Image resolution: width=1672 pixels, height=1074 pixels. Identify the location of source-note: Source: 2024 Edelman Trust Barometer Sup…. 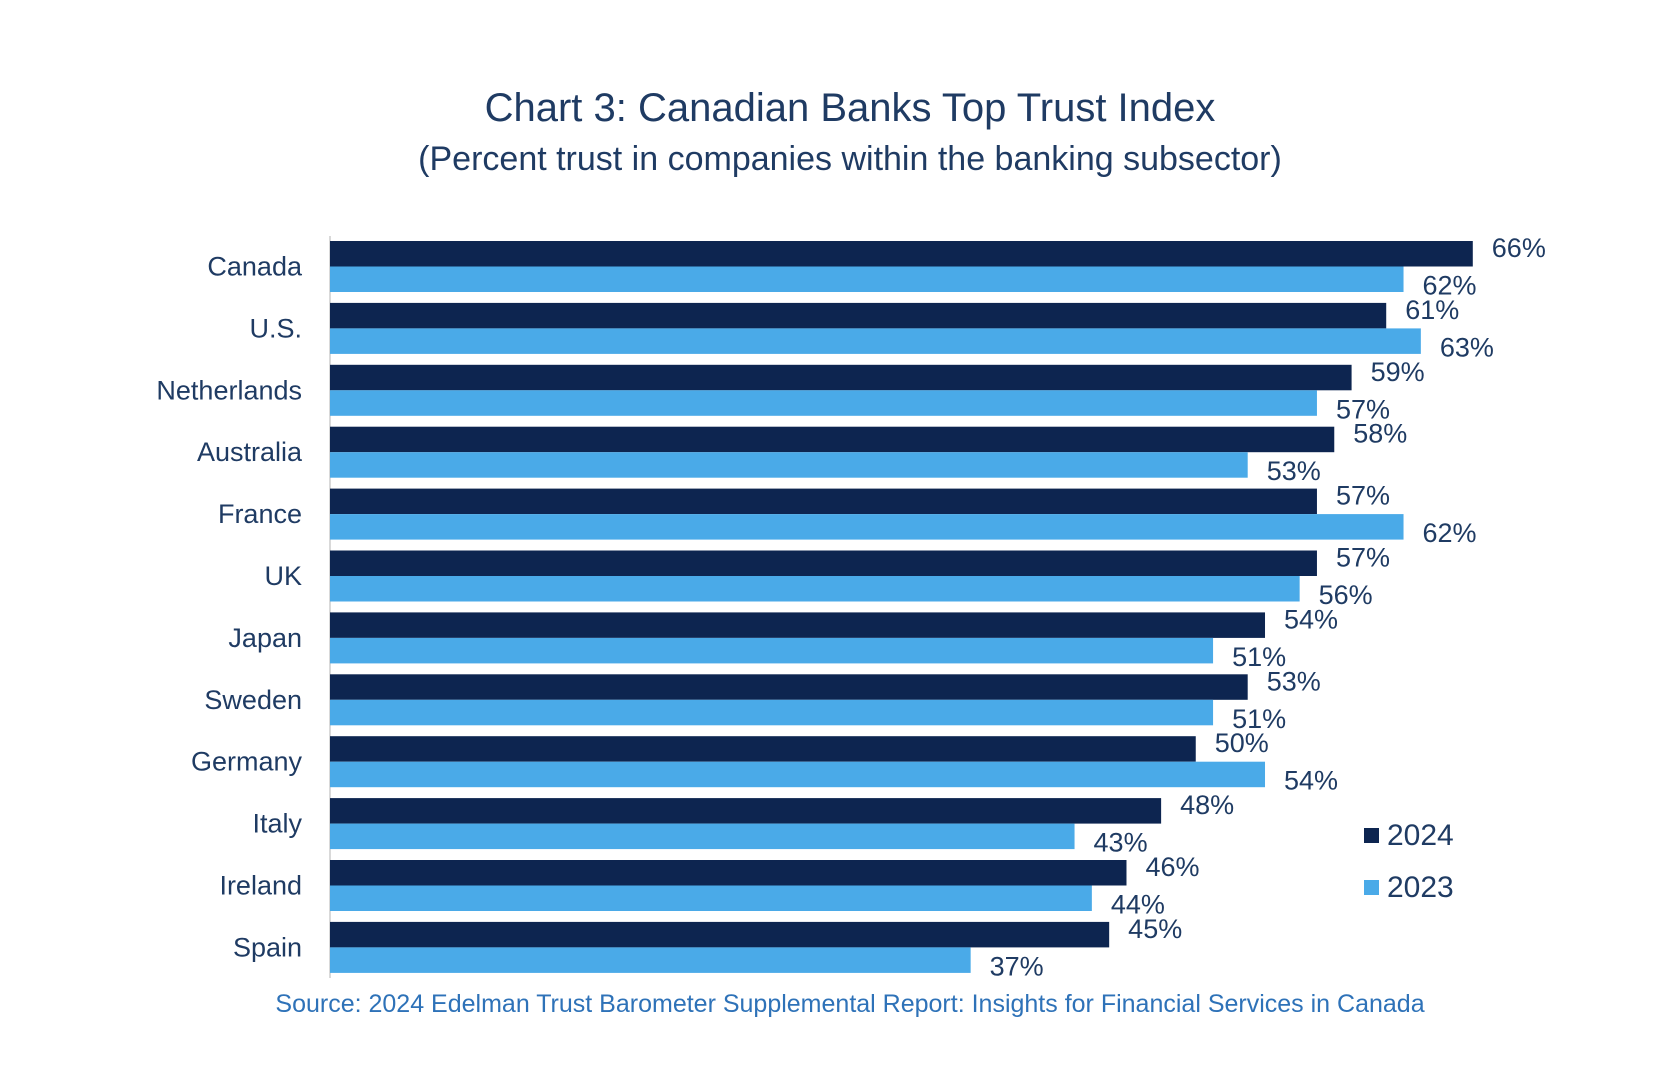
(850, 1004).